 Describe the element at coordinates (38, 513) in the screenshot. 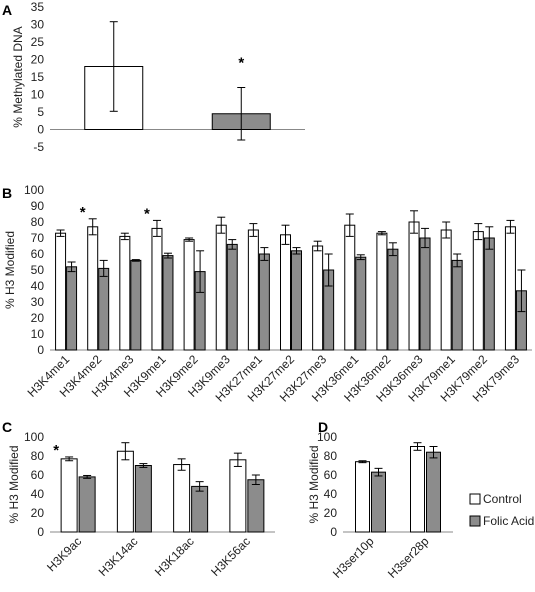

I see `pc-ytick-label: 20` at that location.